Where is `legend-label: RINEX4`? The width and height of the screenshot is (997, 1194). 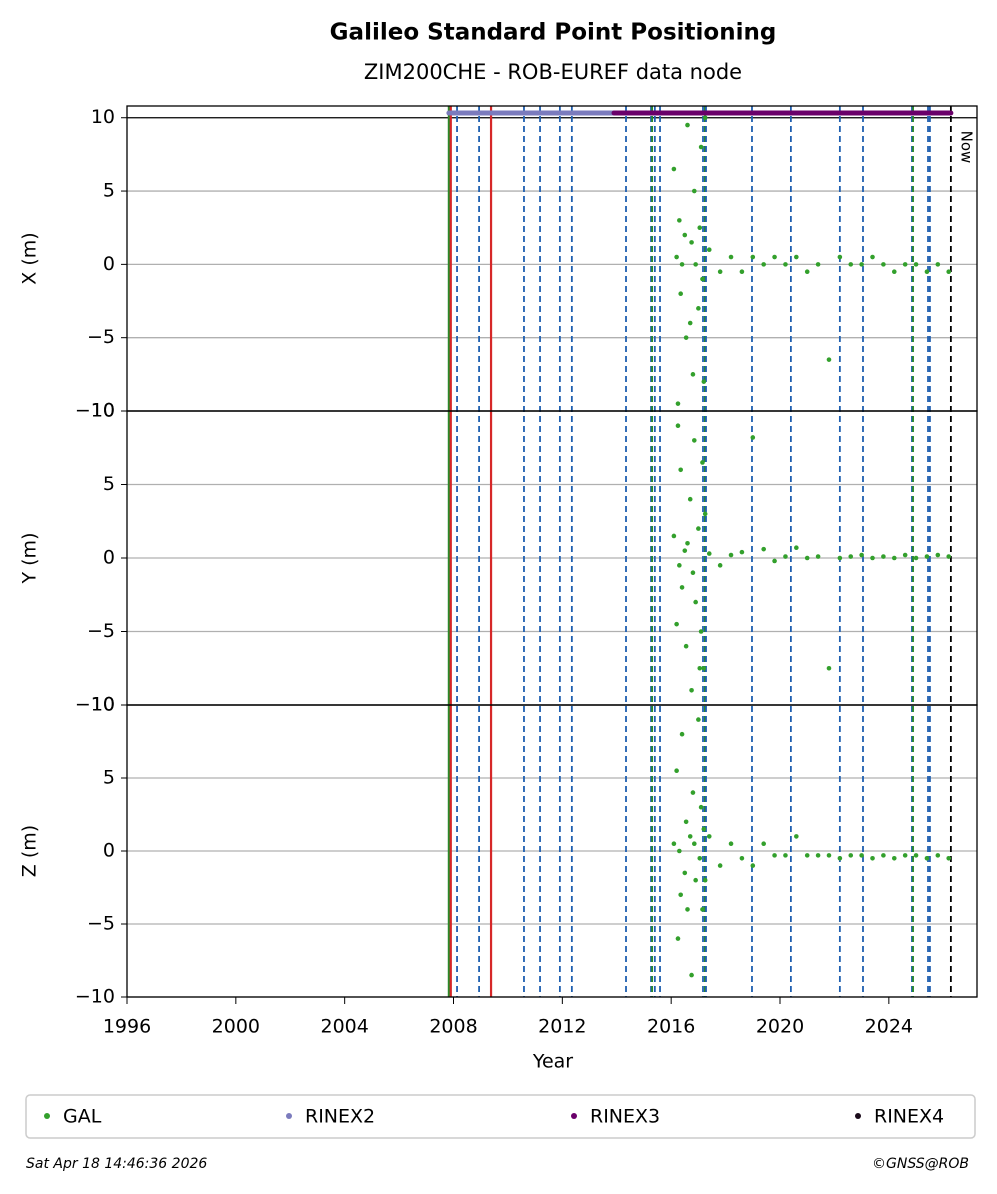
legend-label: RINEX4 is located at coordinates (909, 1117).